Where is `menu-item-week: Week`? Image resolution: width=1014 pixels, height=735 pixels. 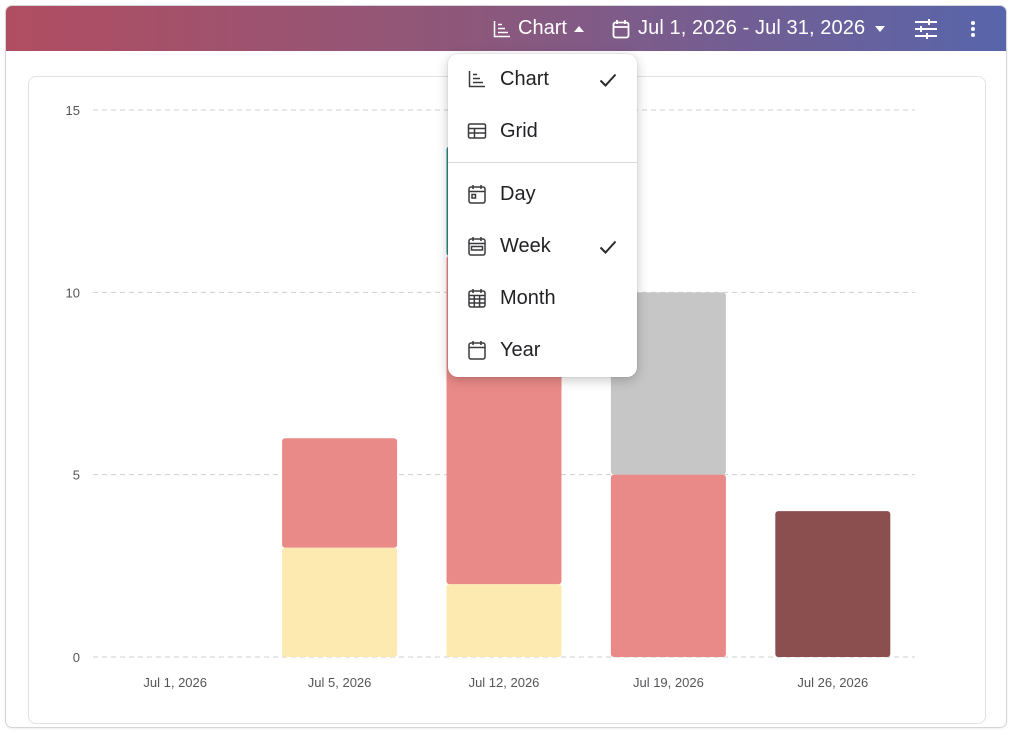 menu-item-week: Week is located at coordinates (542, 246).